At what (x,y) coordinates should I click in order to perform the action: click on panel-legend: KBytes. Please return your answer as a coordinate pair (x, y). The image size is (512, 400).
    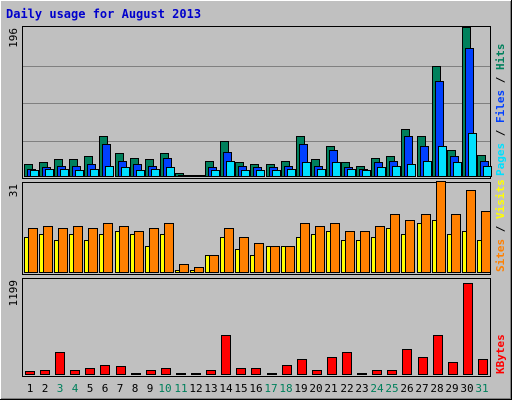
    Looking at the image, I should click on (500, 354).